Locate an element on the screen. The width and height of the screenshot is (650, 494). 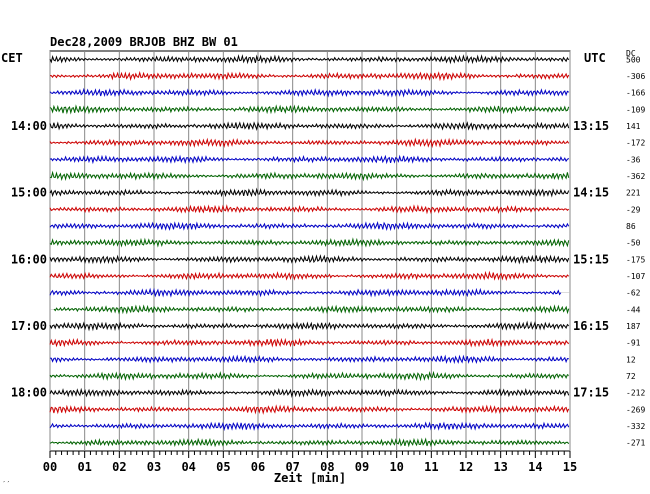
utc-hour-label: 15:15 is located at coordinates (591, 259).